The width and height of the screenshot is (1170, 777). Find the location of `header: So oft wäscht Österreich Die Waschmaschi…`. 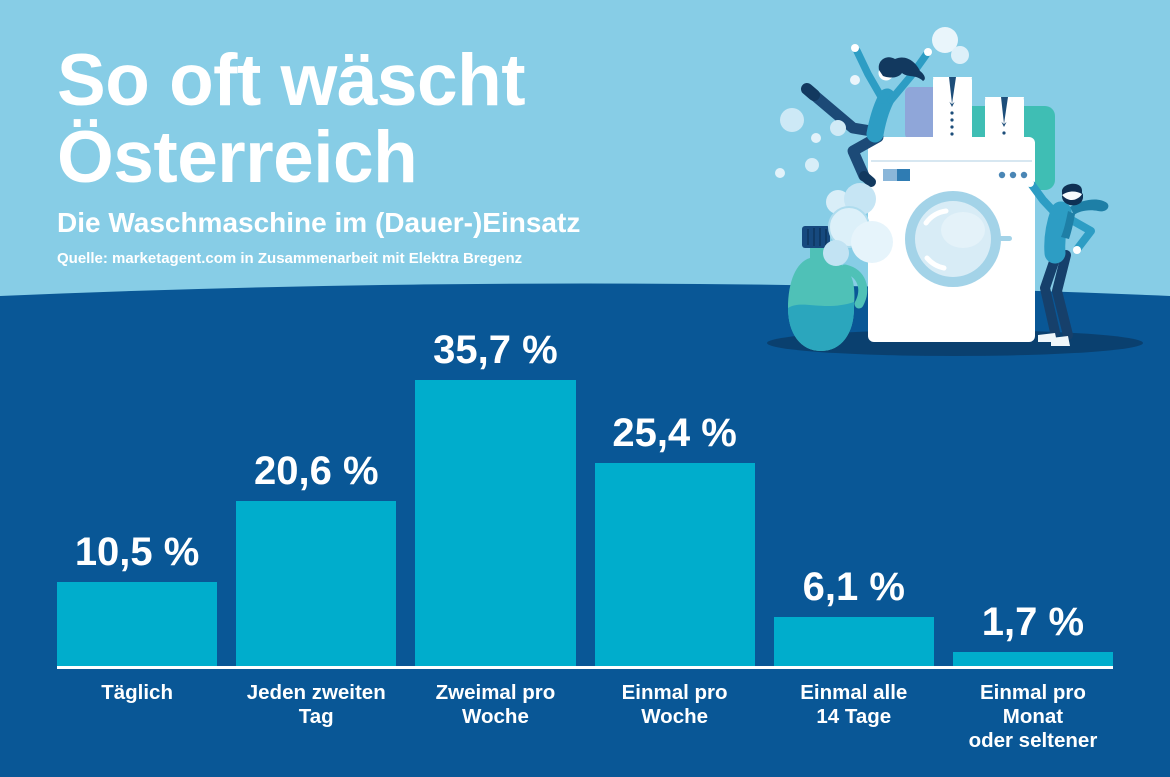

header: So oft wäscht Österreich Die Waschmaschi… is located at coordinates (318, 155).